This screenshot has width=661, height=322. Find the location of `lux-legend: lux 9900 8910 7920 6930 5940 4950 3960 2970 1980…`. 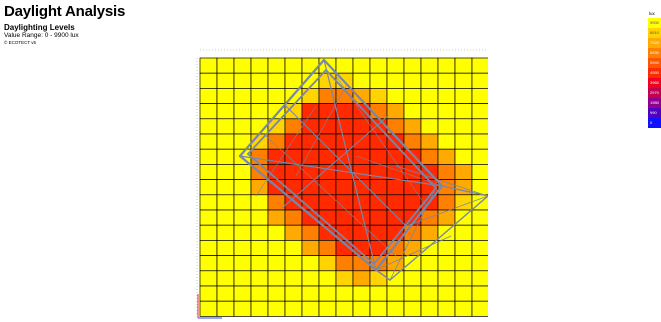

lux-legend: lux 9900 8910 7920 6930 5940 4950 3960 2970 1980… is located at coordinates (654, 68).